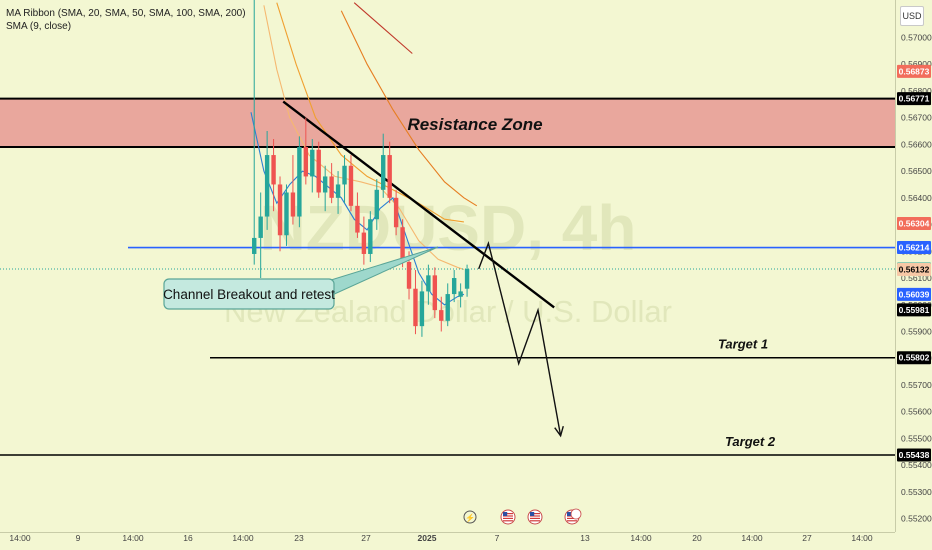  What do you see at coordinates (522, 516) in the screenshot?
I see `event-markers: ⚡` at bounding box center [522, 516].